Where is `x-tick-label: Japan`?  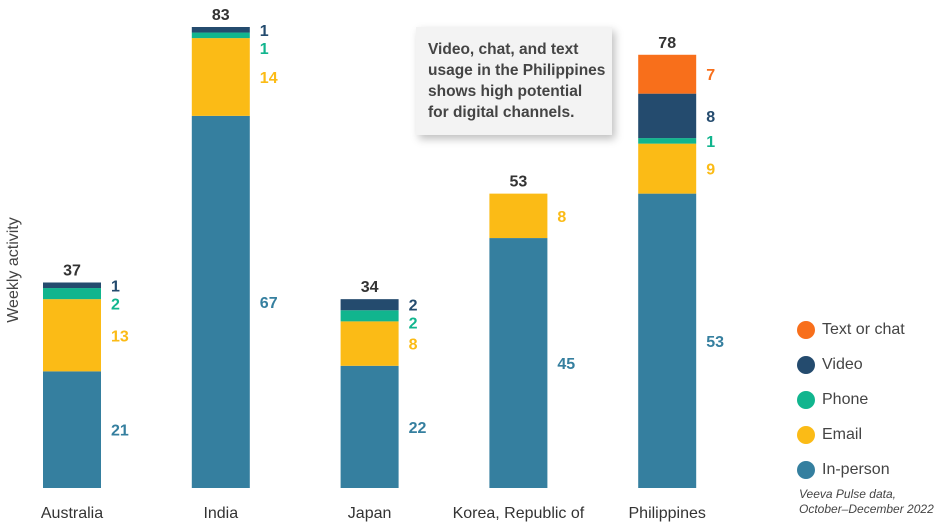
x-tick-label: Japan is located at coordinates (370, 513).